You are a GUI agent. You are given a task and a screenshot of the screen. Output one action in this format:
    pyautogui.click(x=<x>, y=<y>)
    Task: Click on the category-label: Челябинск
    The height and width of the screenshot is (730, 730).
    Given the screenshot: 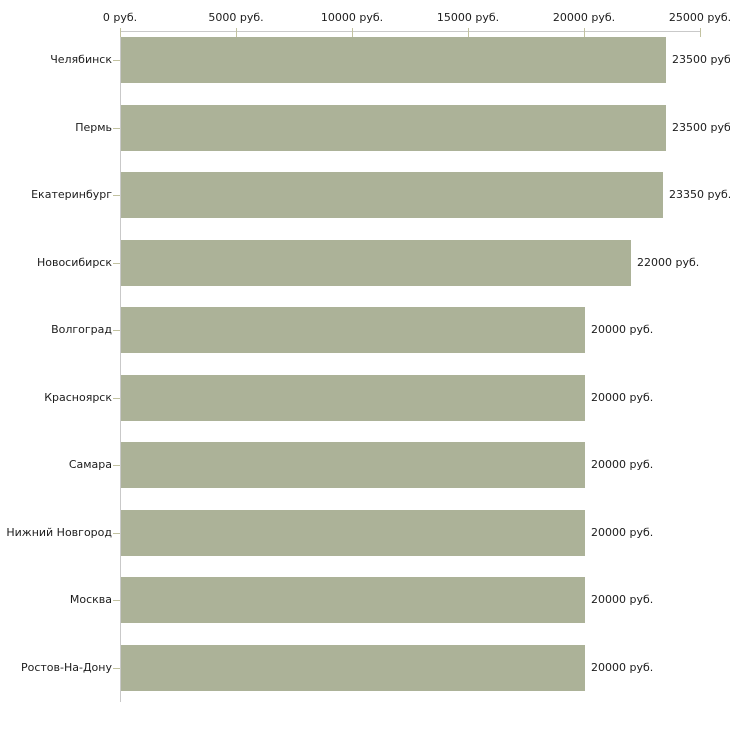 What is the action you would take?
    pyautogui.click(x=81, y=59)
    